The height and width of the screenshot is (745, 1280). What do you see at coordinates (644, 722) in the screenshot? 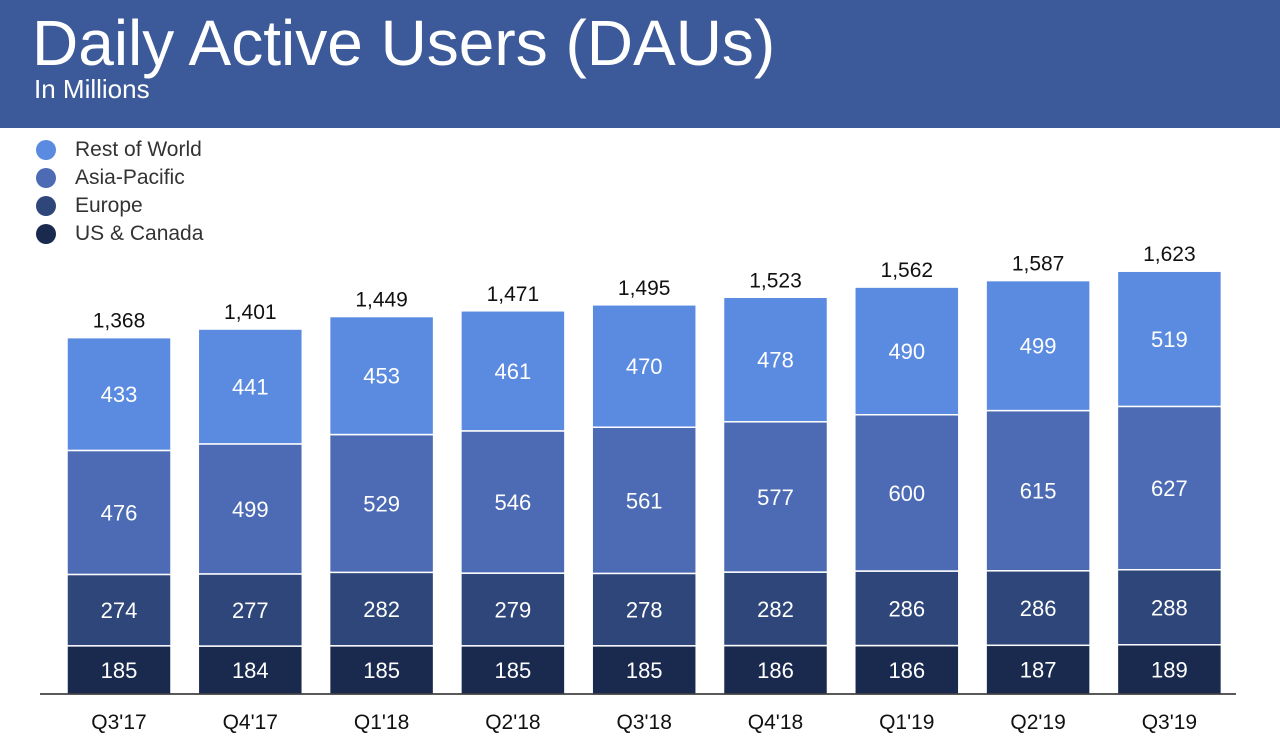
I see `x-tick-label: Q3'18` at bounding box center [644, 722].